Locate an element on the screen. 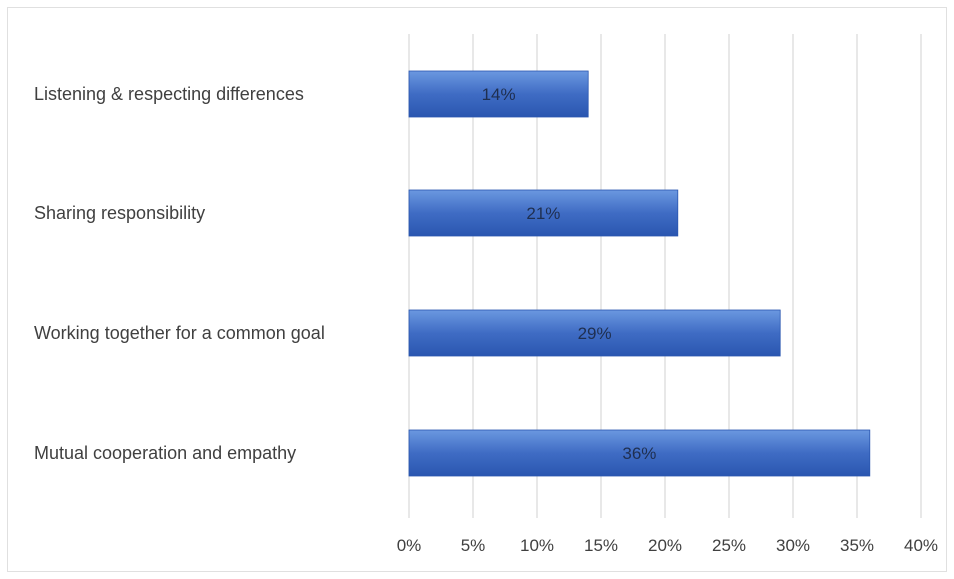 This screenshot has height=579, width=954. category-label: Mutual cooperation and empathy is located at coordinates (165, 453).